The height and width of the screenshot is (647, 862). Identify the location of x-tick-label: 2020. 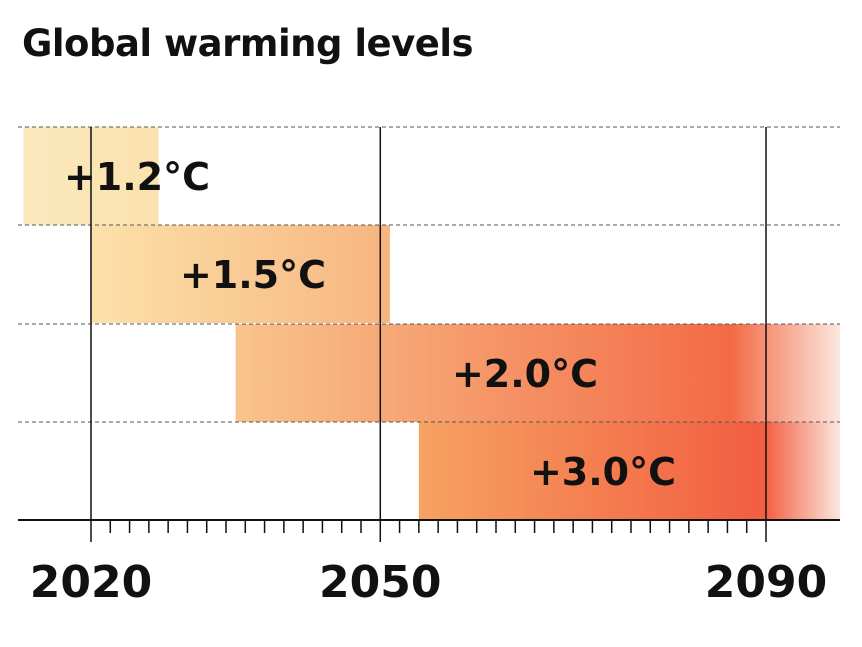
(91, 582).